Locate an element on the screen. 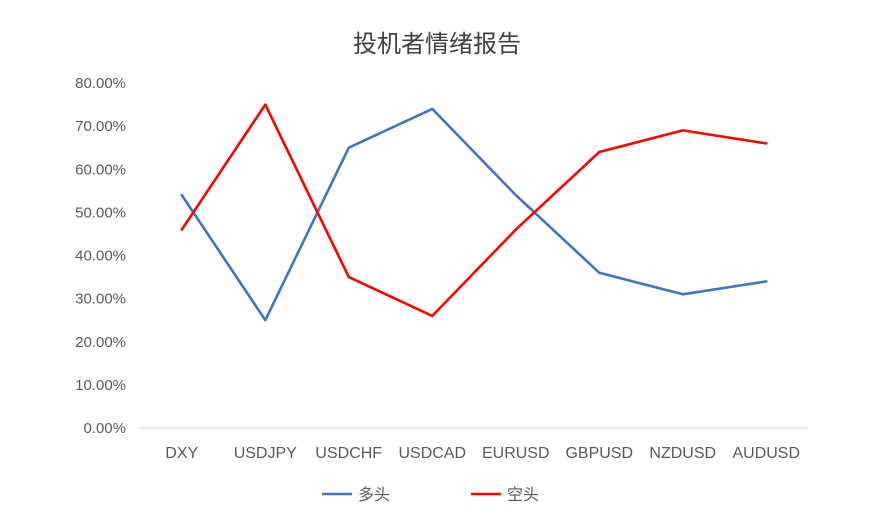 The image size is (874, 526). y-tick-label: 40.00% is located at coordinates (100, 256).